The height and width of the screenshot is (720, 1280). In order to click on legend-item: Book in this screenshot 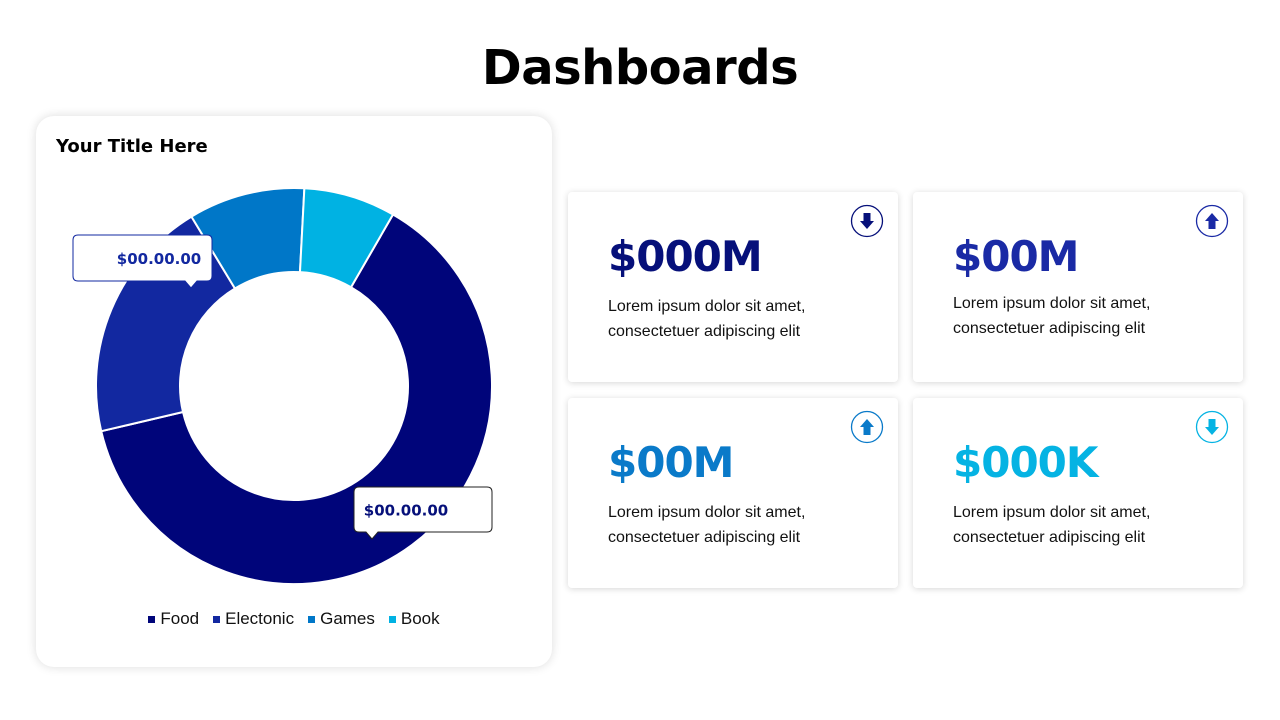, I will do `click(414, 619)`.